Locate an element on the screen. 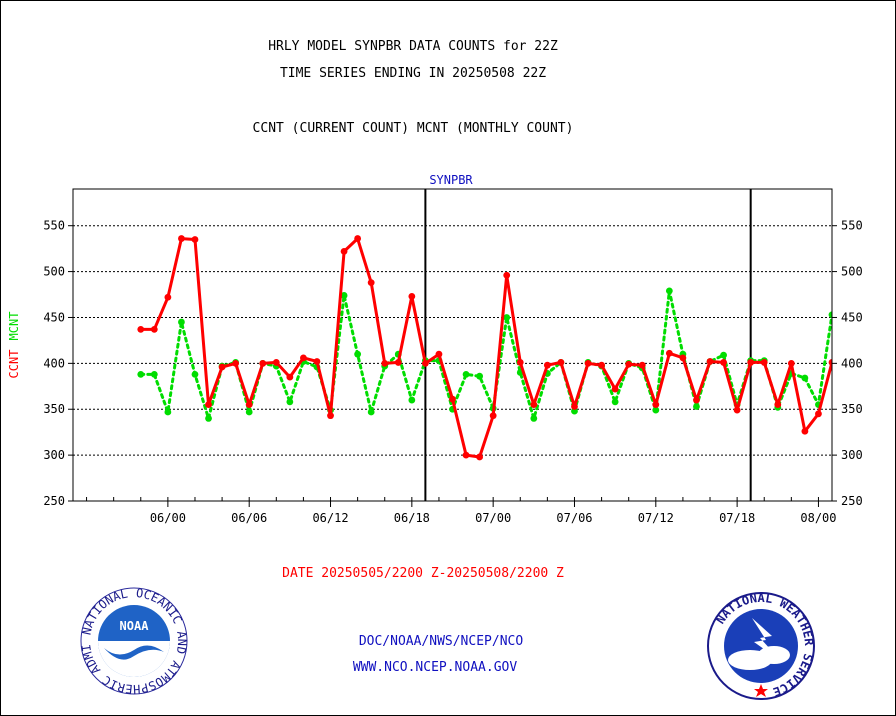 The height and width of the screenshot is (716, 896). y-tick-label-left: 300 is located at coordinates (54, 455).